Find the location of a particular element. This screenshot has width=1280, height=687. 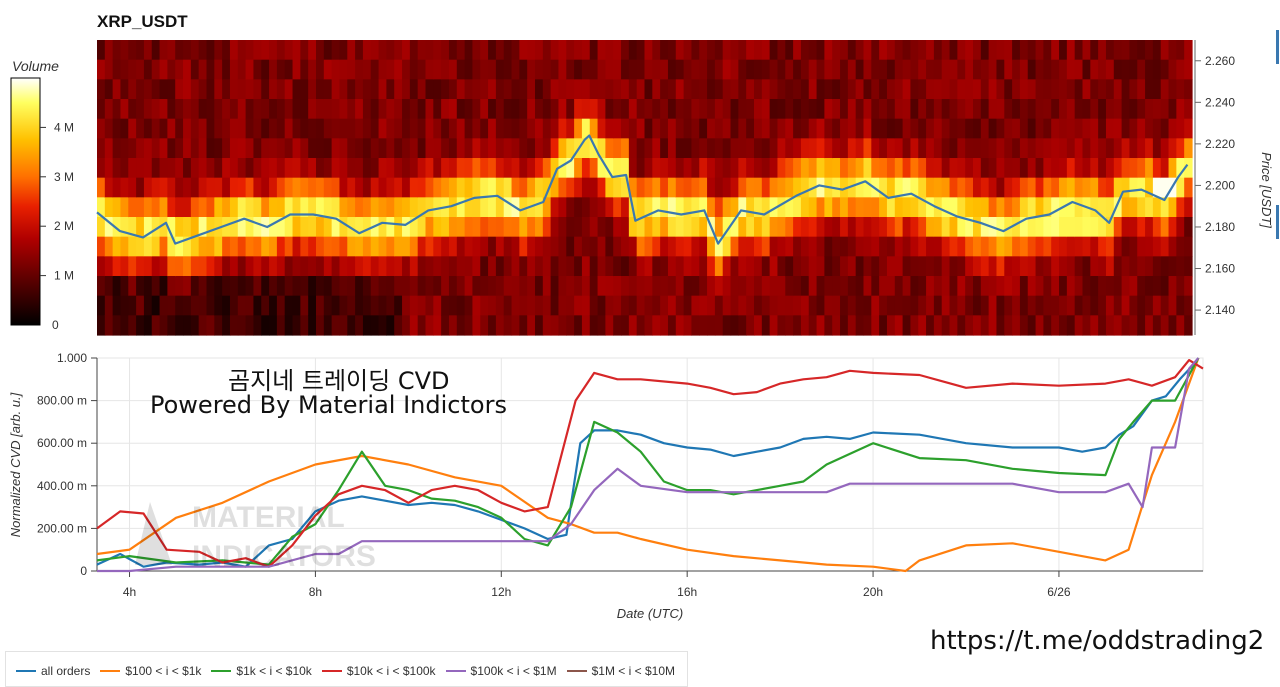

legend-item: $100k < i < $1M is located at coordinates (501, 671).